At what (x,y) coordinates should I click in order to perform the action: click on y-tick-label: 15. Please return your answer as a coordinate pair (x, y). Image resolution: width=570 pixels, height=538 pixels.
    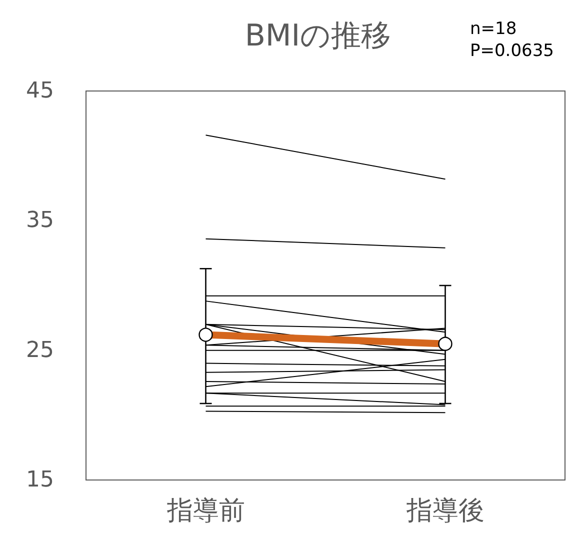
    Looking at the image, I should click on (40, 480).